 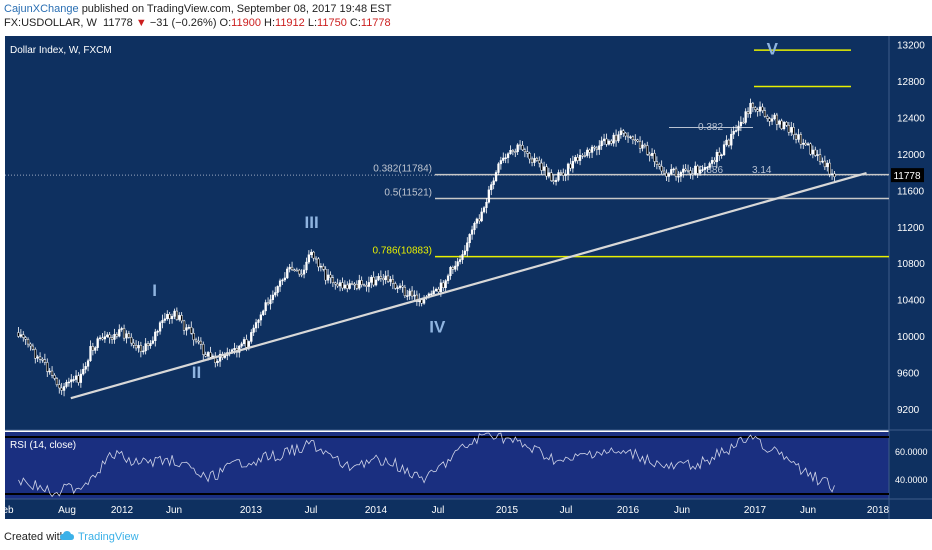 What do you see at coordinates (108, 537) in the screenshot?
I see `tradingview-brand-link: TradingView` at bounding box center [108, 537].